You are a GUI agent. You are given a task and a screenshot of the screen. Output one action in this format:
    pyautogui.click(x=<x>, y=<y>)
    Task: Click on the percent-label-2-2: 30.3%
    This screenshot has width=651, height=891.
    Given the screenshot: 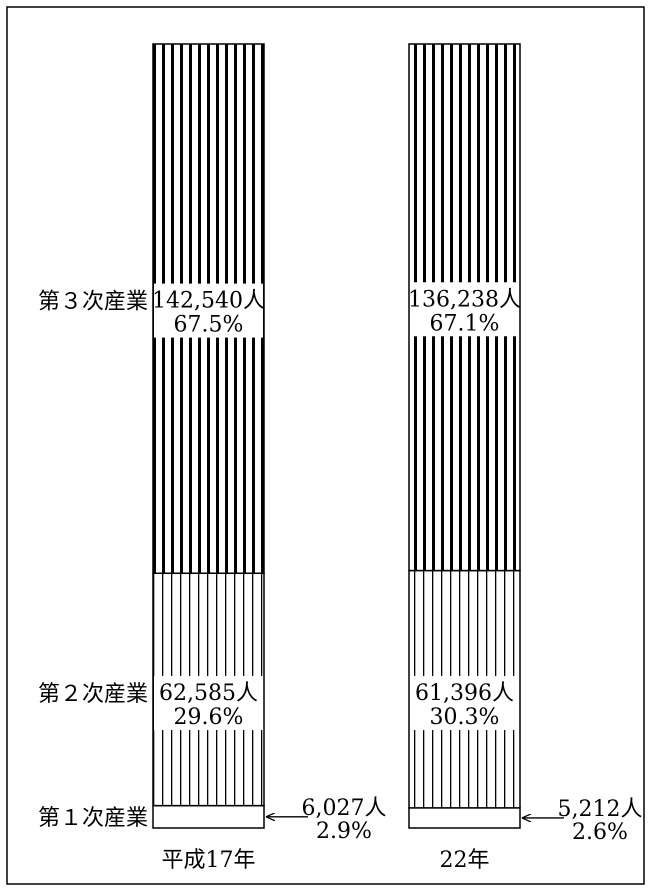 What is the action you would take?
    pyautogui.click(x=465, y=717)
    